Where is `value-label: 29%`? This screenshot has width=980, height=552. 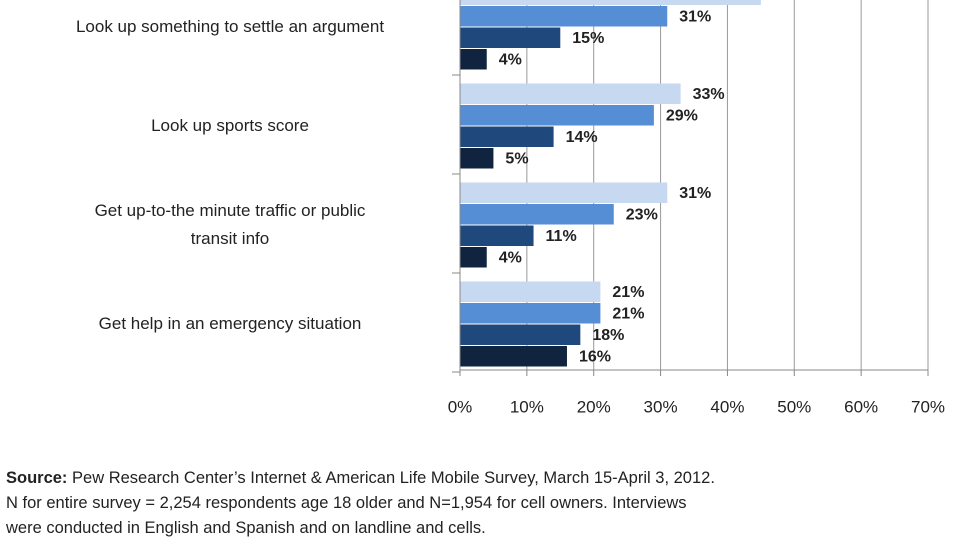 value-label: 29% is located at coordinates (682, 115).